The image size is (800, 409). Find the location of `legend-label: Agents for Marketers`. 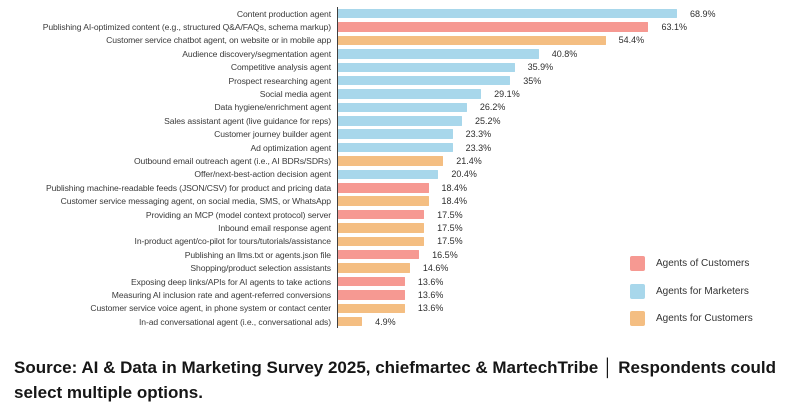

legend-label: Agents for Marketers is located at coordinates (702, 291).